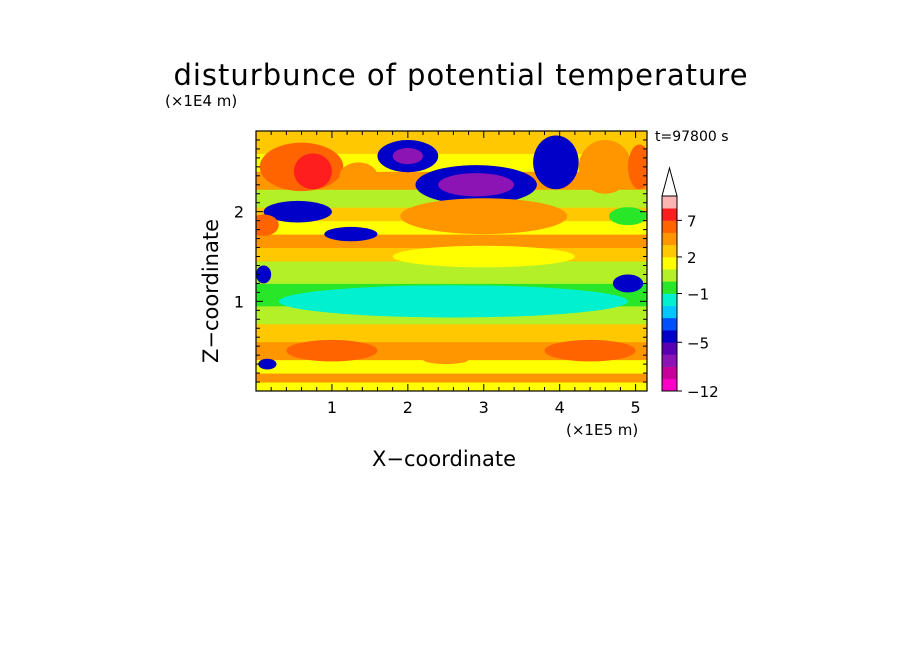  I want to click on chart-title: disturbunce of potential temperature, so click(461, 75).